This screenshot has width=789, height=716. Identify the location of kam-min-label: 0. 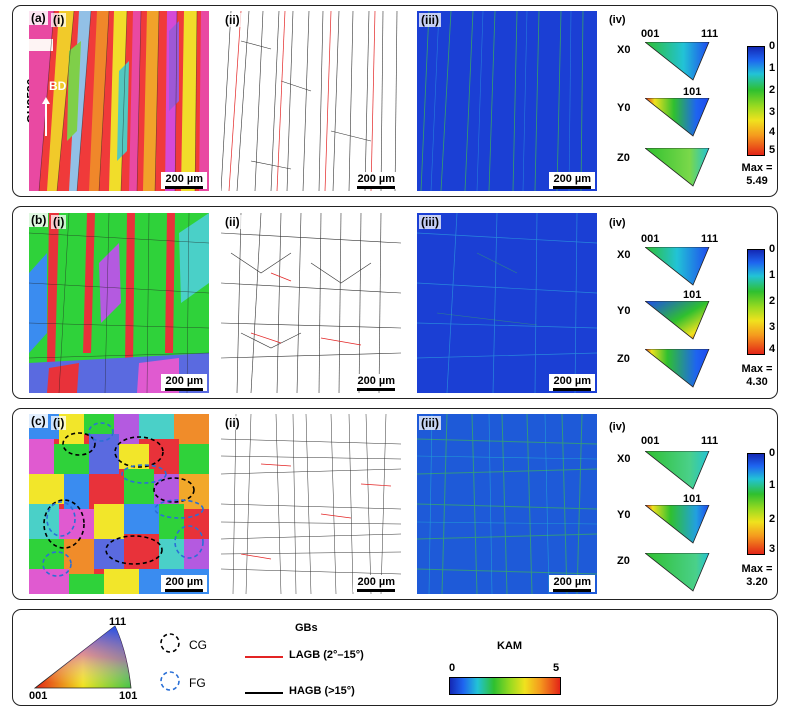
(452, 668).